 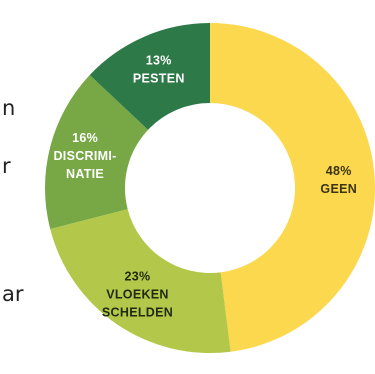 I want to click on slice-label-4: 13% PESTEN, so click(x=159, y=70).